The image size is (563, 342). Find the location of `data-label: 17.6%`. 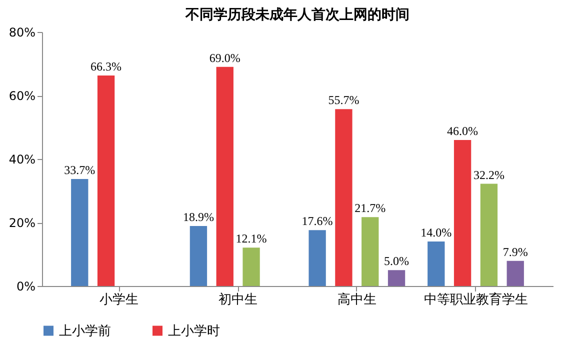

data-label: 17.6% is located at coordinates (317, 221).